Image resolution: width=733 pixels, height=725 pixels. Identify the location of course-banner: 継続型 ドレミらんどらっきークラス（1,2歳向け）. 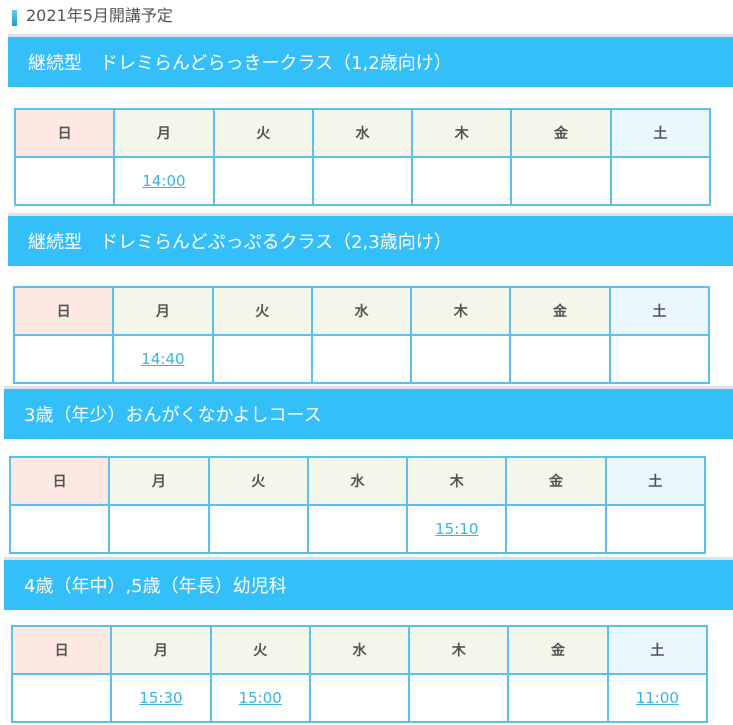
(370, 60).